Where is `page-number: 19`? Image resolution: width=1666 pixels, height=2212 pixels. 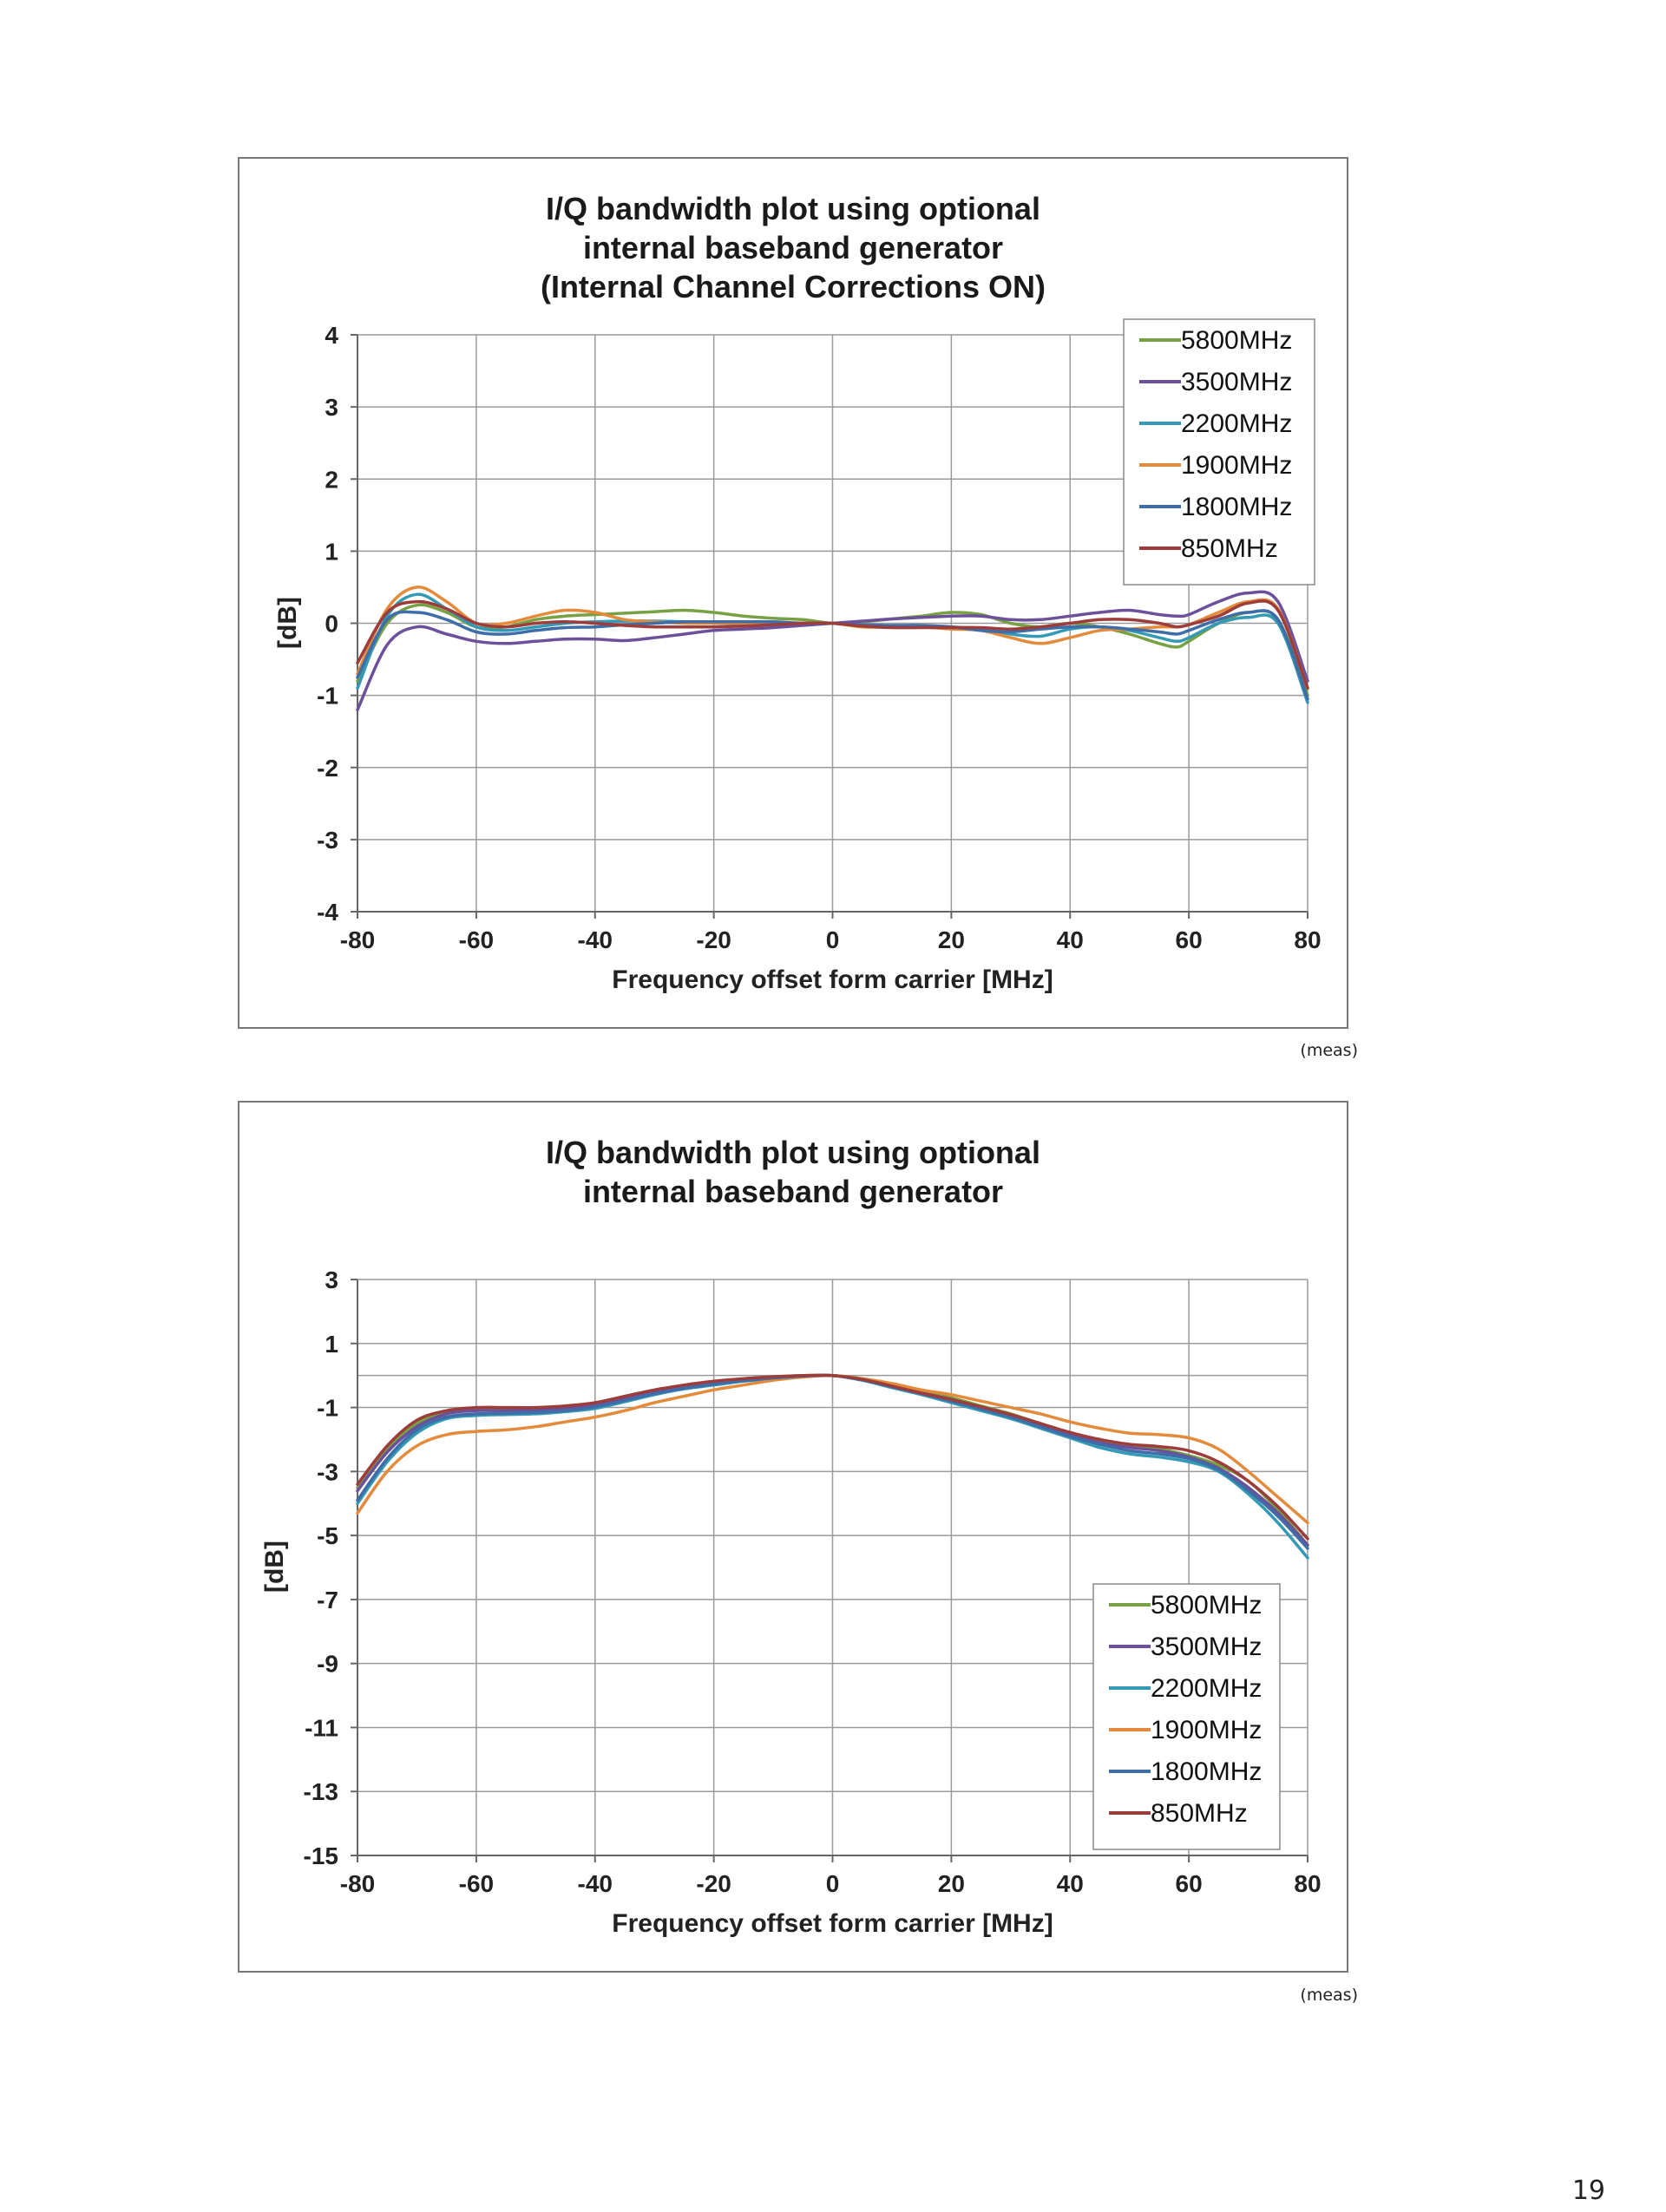 page-number: 19 is located at coordinates (1588, 2191).